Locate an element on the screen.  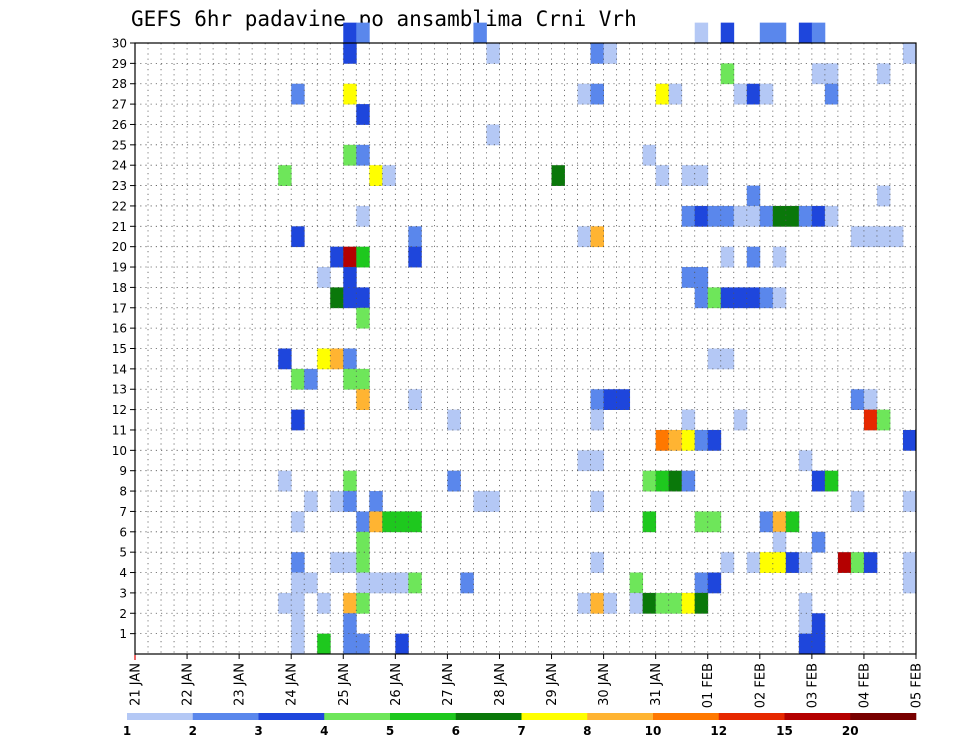
x-tick-label: 04 FEB is located at coordinates (864, 685).